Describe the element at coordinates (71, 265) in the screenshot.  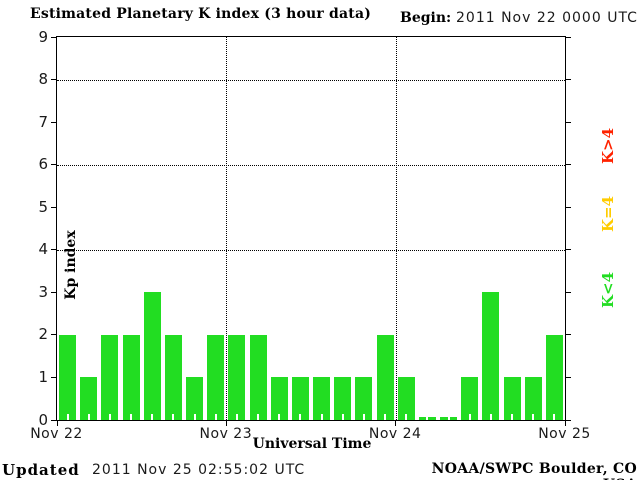
I see `y-axis-title: Kp index` at that location.